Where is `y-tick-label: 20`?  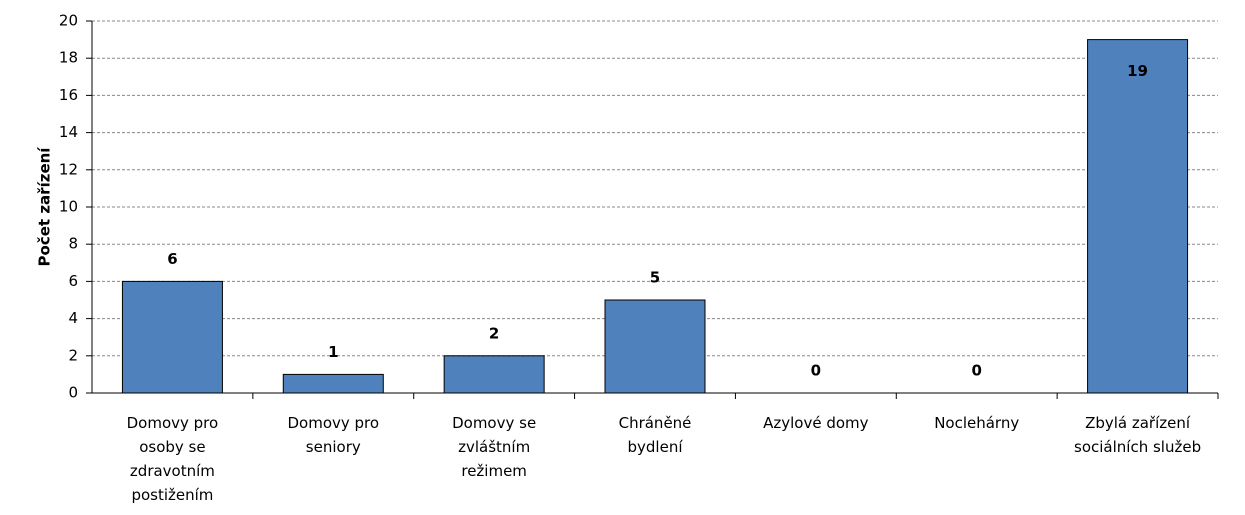 y-tick-label: 20 is located at coordinates (68, 21).